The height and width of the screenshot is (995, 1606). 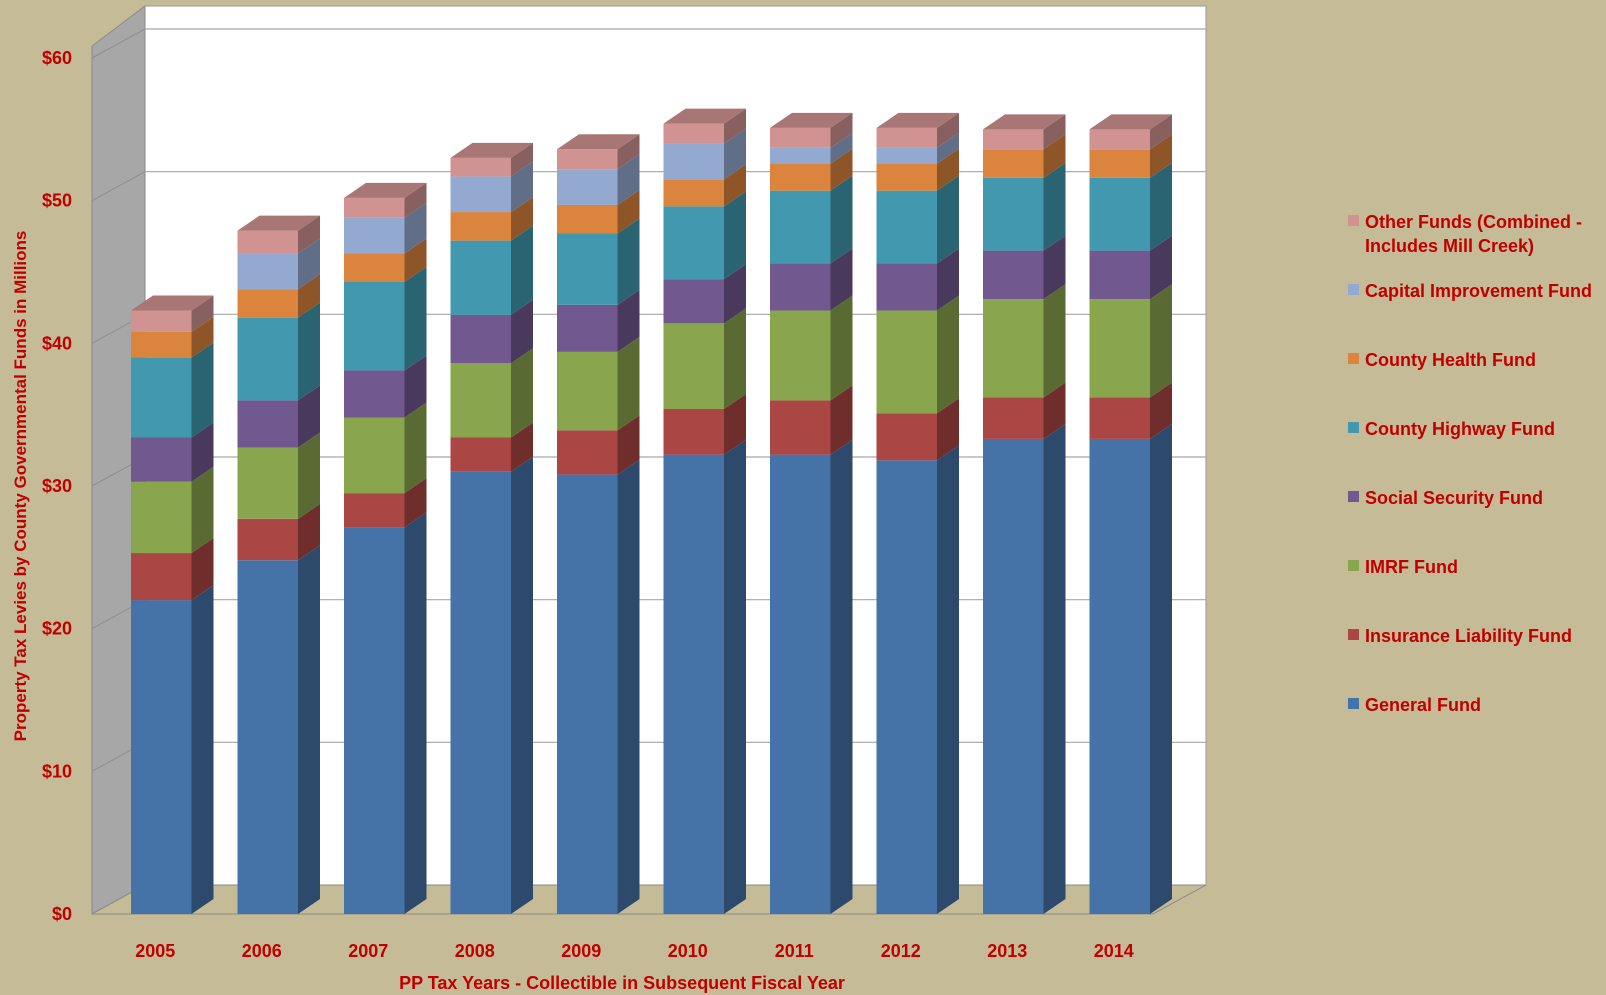 I want to click on y-tick-label: $50, so click(x=57, y=201).